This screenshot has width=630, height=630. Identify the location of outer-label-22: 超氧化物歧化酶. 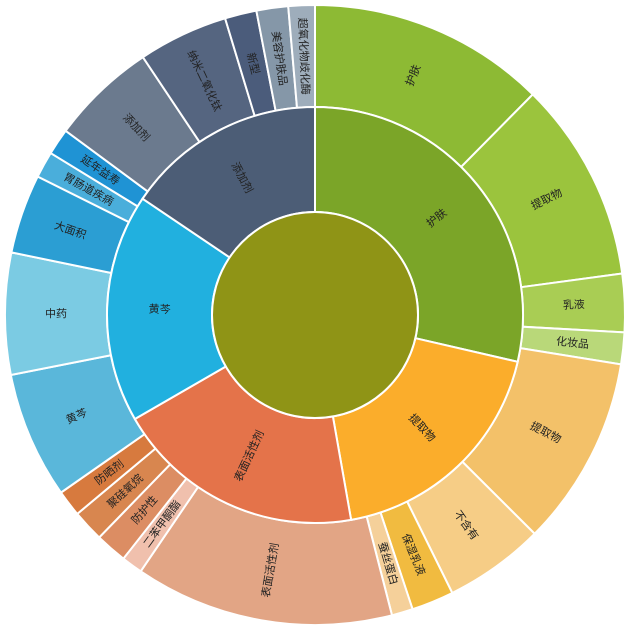
(304, 56).